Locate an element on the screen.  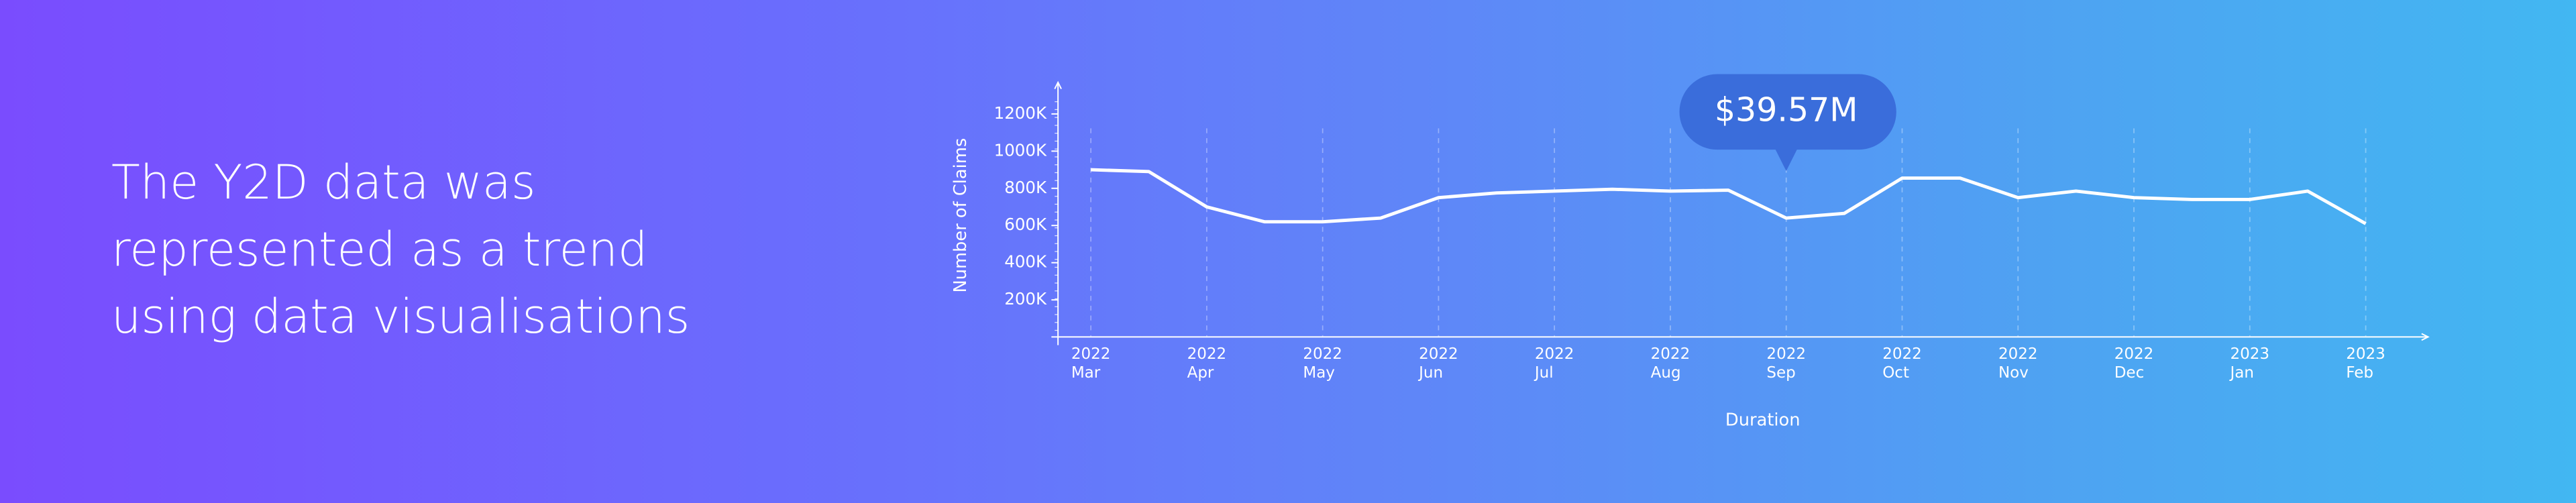
x-axis-arrow is located at coordinates (2425, 337).